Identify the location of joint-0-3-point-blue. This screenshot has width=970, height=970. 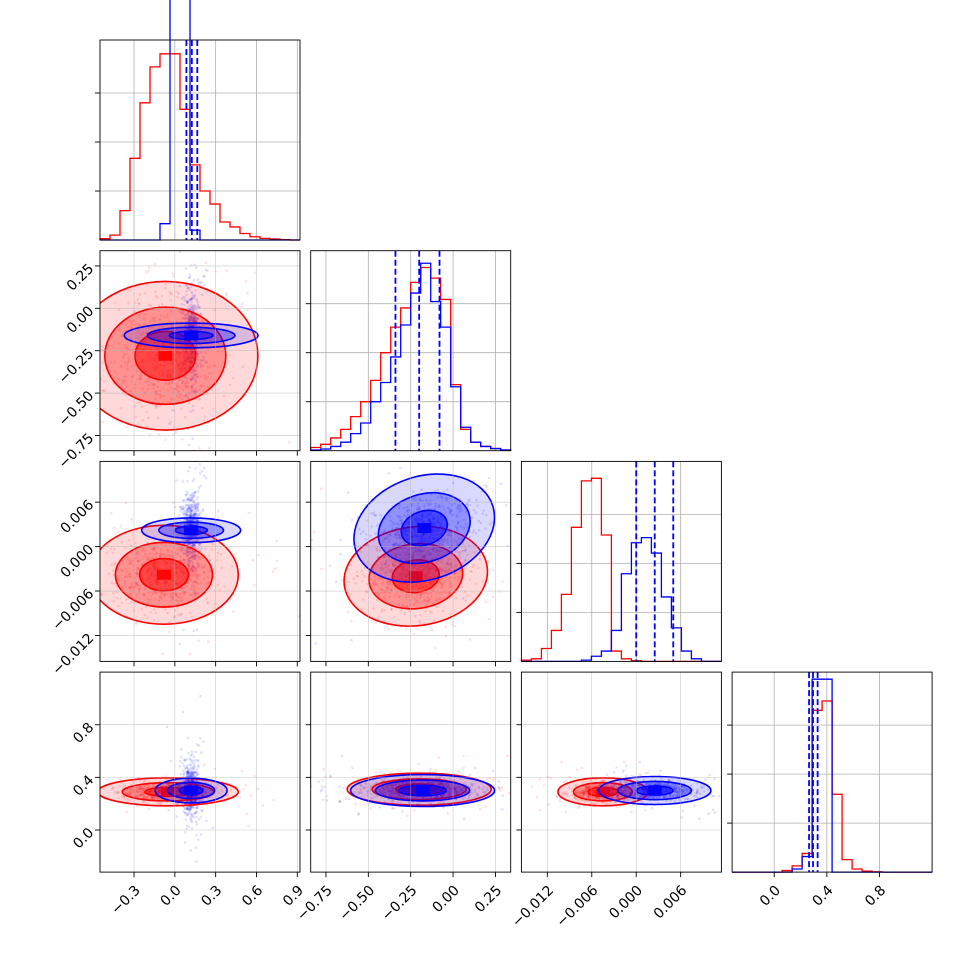
(200, 696).